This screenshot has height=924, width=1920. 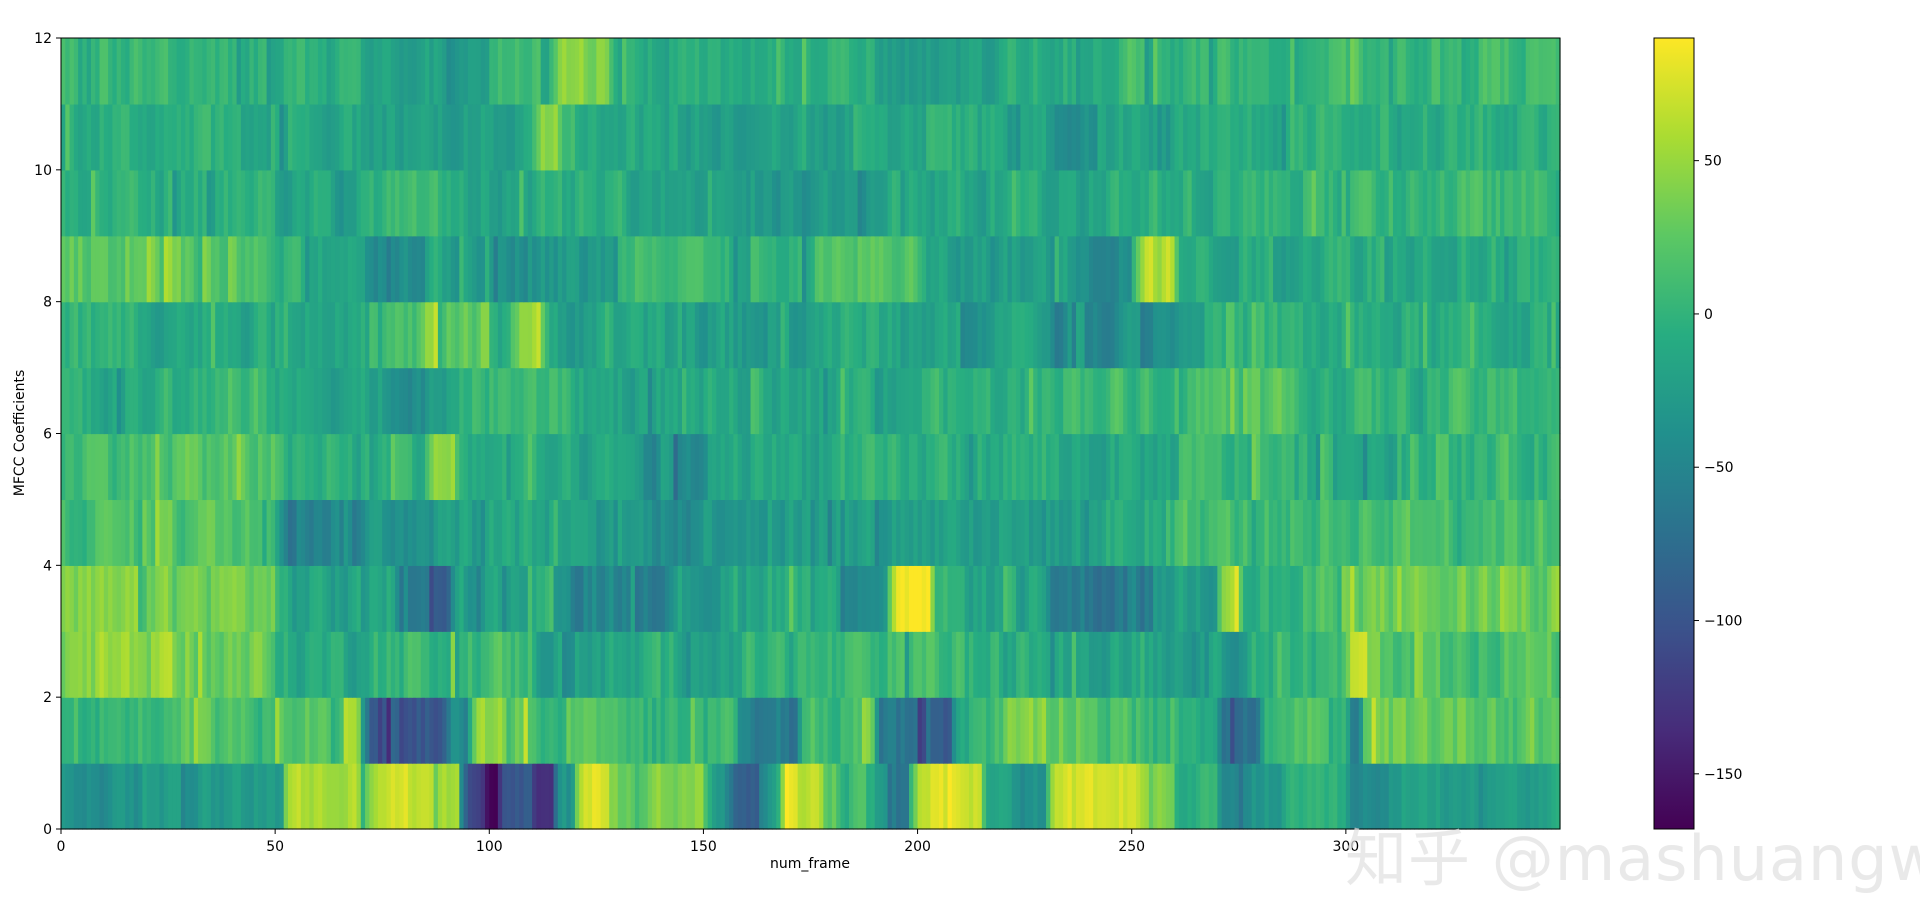 I want to click on x-tick-label: 200, so click(x=917, y=847).